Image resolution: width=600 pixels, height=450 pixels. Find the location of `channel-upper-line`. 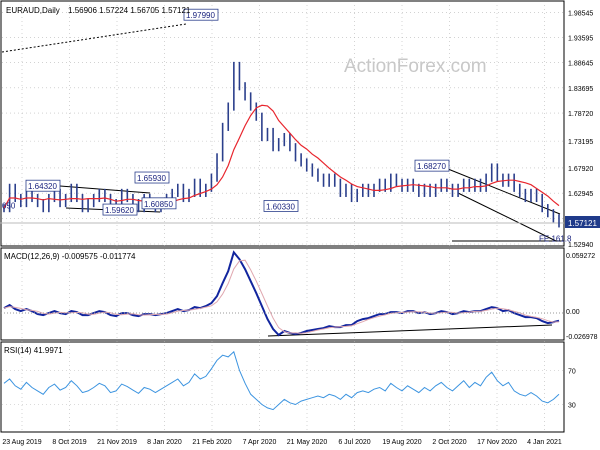

channel-upper-line is located at coordinates (504, 191).